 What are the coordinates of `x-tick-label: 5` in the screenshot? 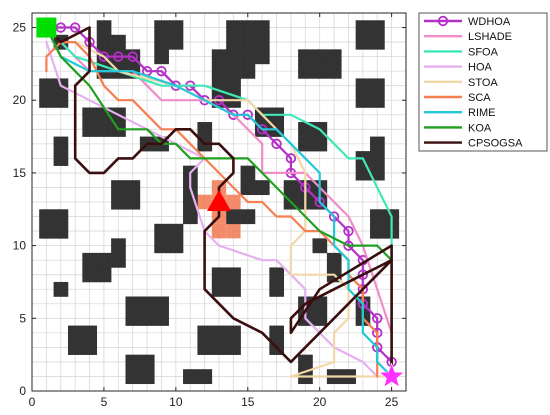 It's located at (104, 402).